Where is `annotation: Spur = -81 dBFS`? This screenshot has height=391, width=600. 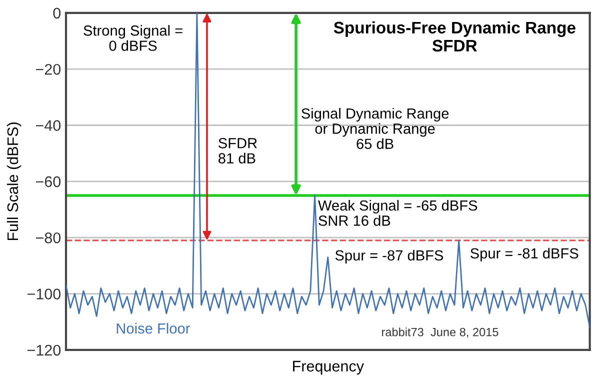 annotation: Spur = -81 dBFS is located at coordinates (524, 255).